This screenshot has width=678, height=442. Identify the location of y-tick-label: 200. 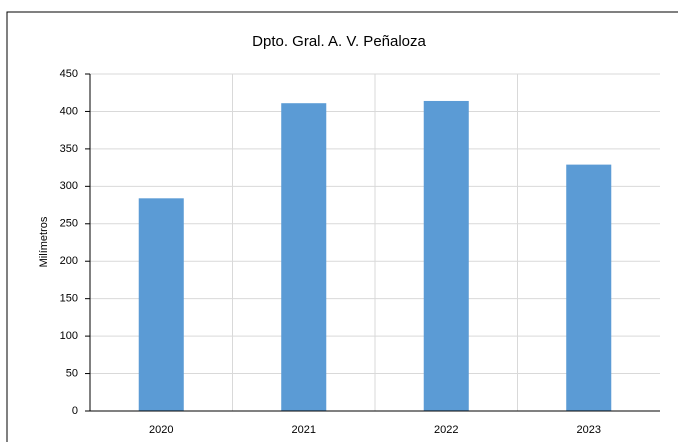
(69, 261).